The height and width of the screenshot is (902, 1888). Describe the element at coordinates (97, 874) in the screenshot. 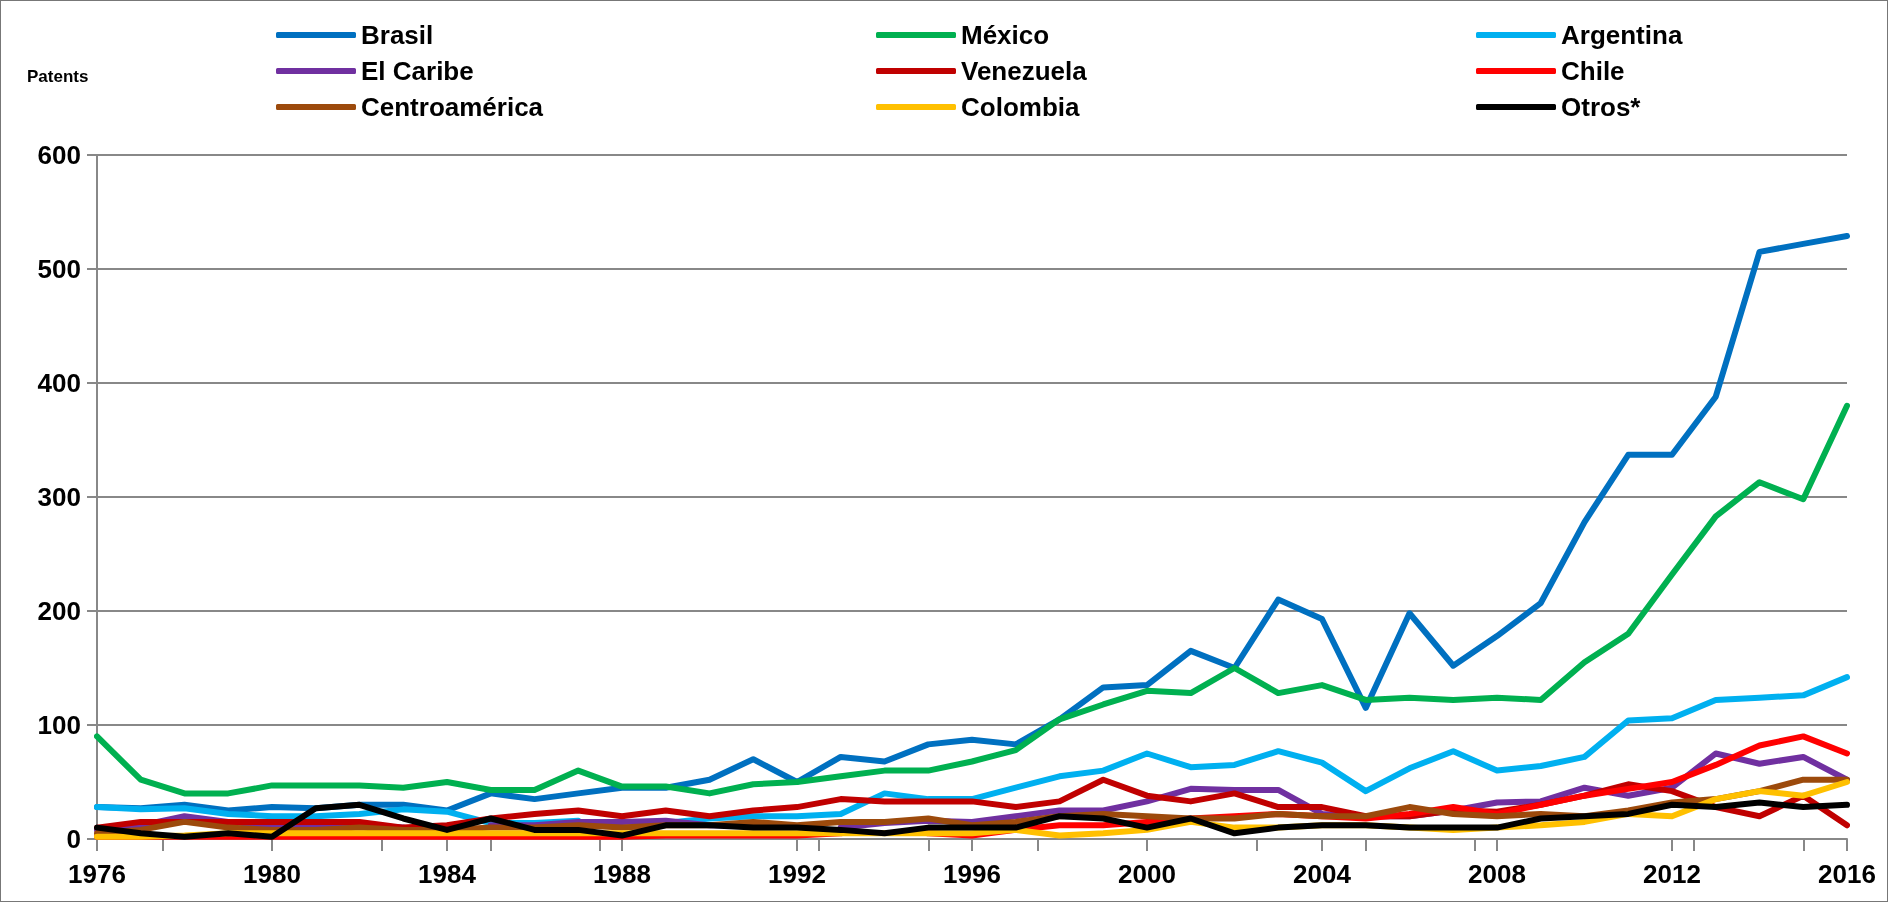

I see `x-tick-label: 1976` at that location.